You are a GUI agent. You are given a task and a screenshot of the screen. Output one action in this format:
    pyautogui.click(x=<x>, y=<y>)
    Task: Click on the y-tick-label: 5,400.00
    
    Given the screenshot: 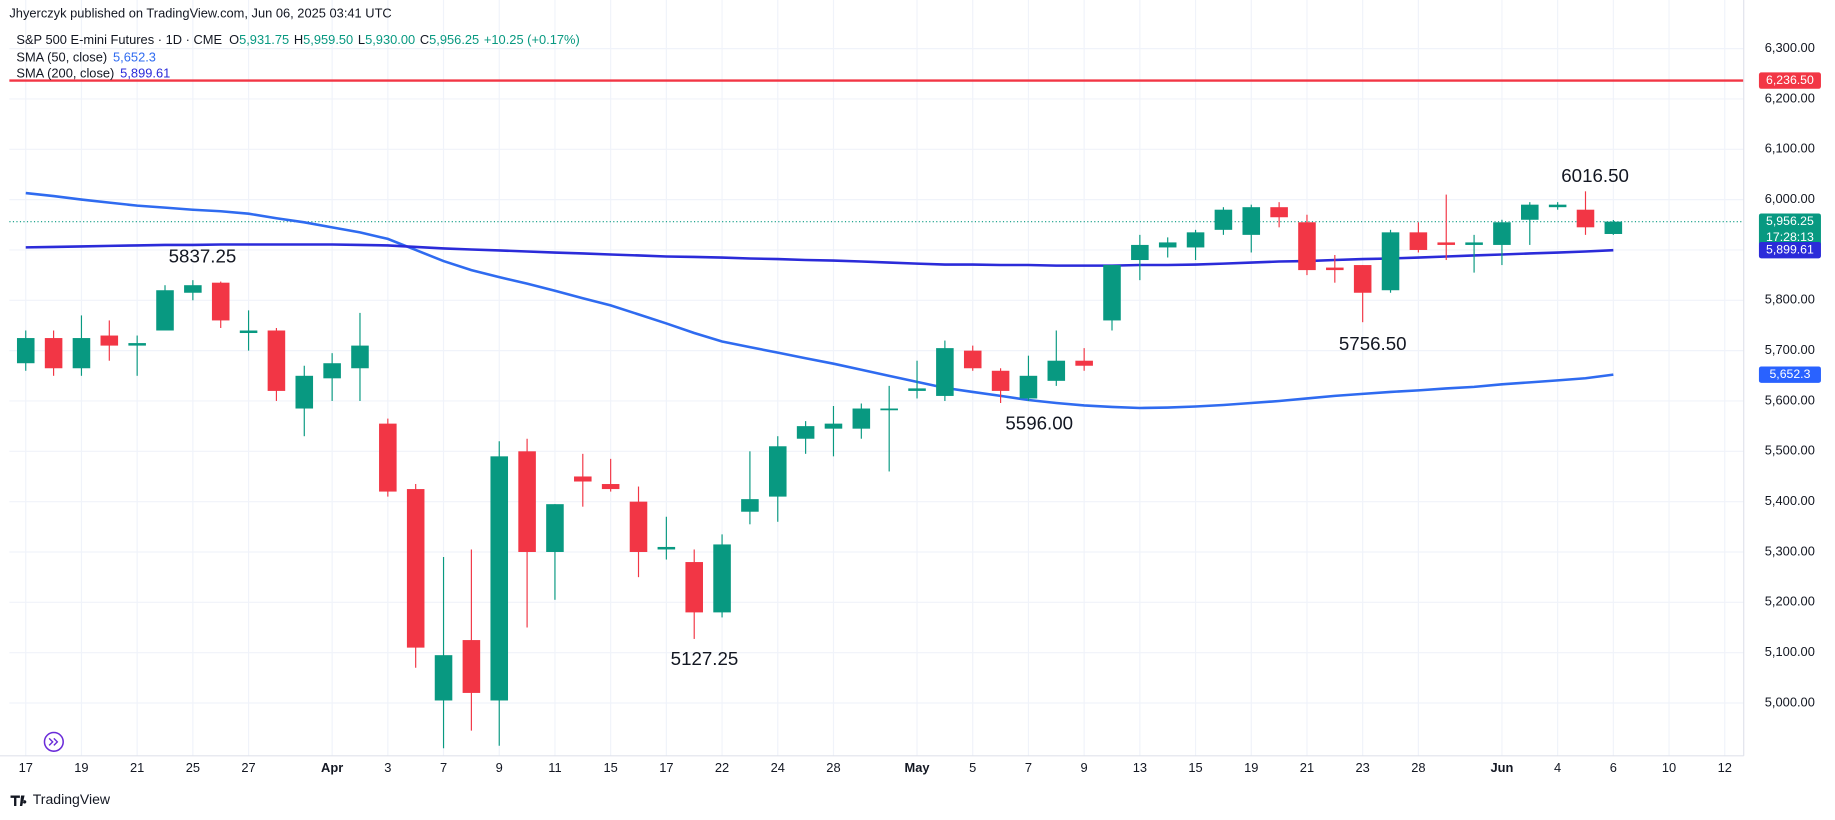 What is the action you would take?
    pyautogui.click(x=1790, y=500)
    